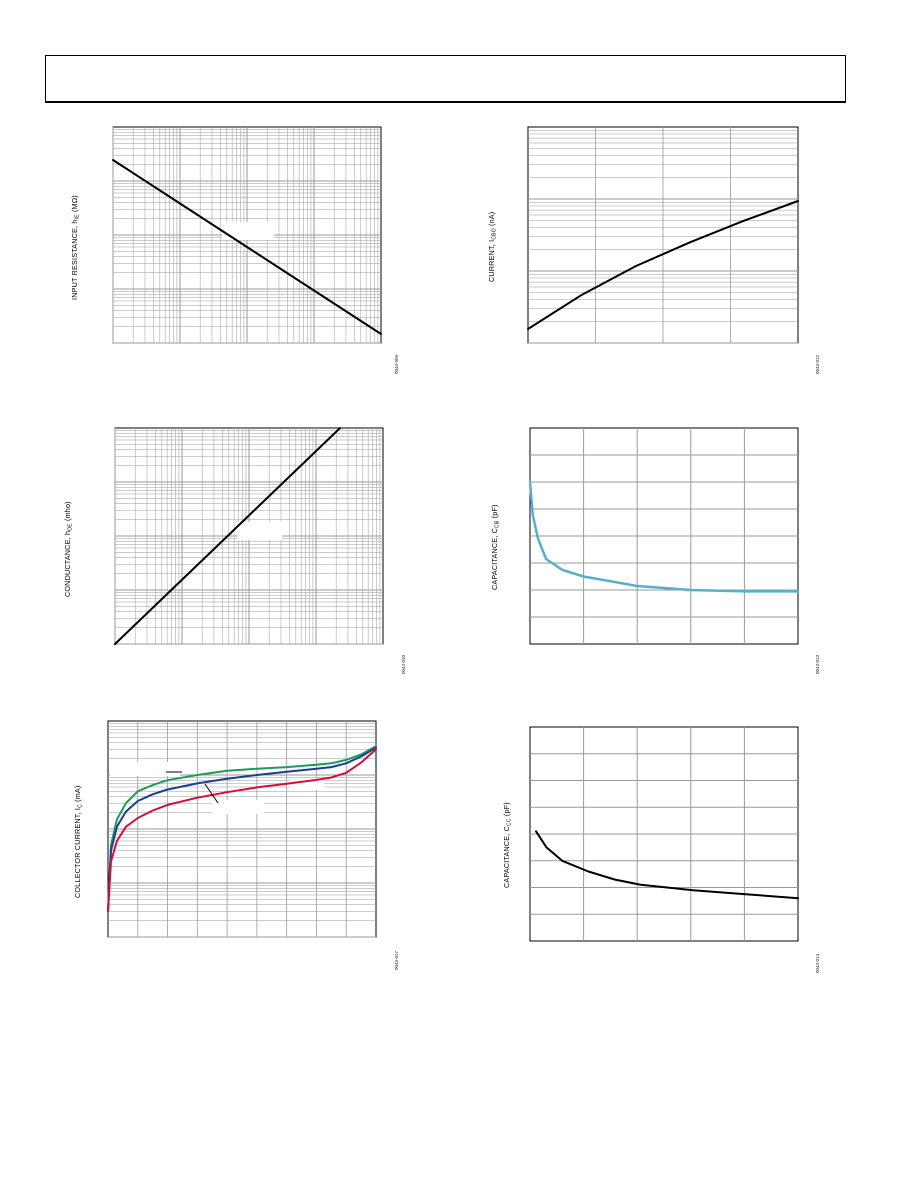  I want to click on annotation-pointer, so click(211, 793).